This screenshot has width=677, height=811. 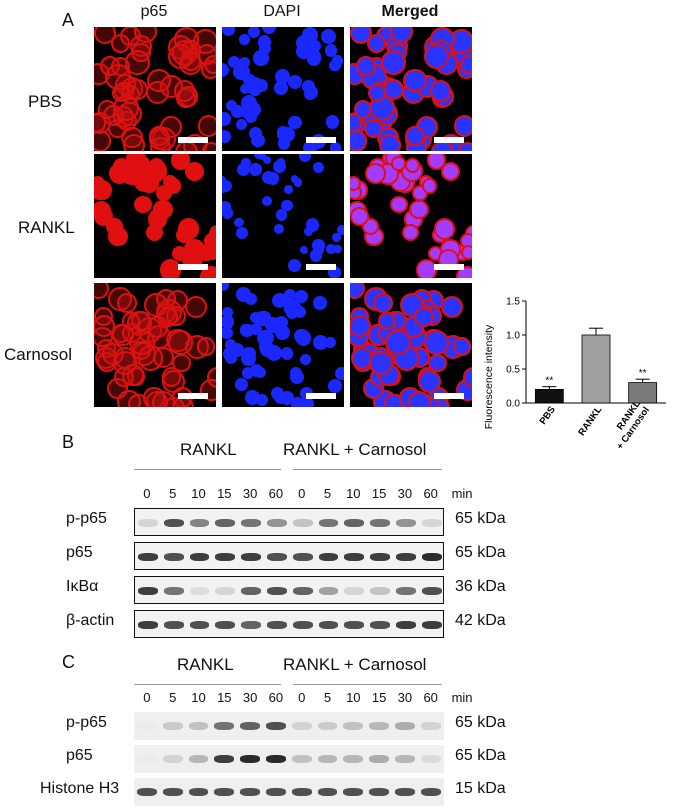 I want to click on row-label-pbs: PBS, so click(x=45, y=101).